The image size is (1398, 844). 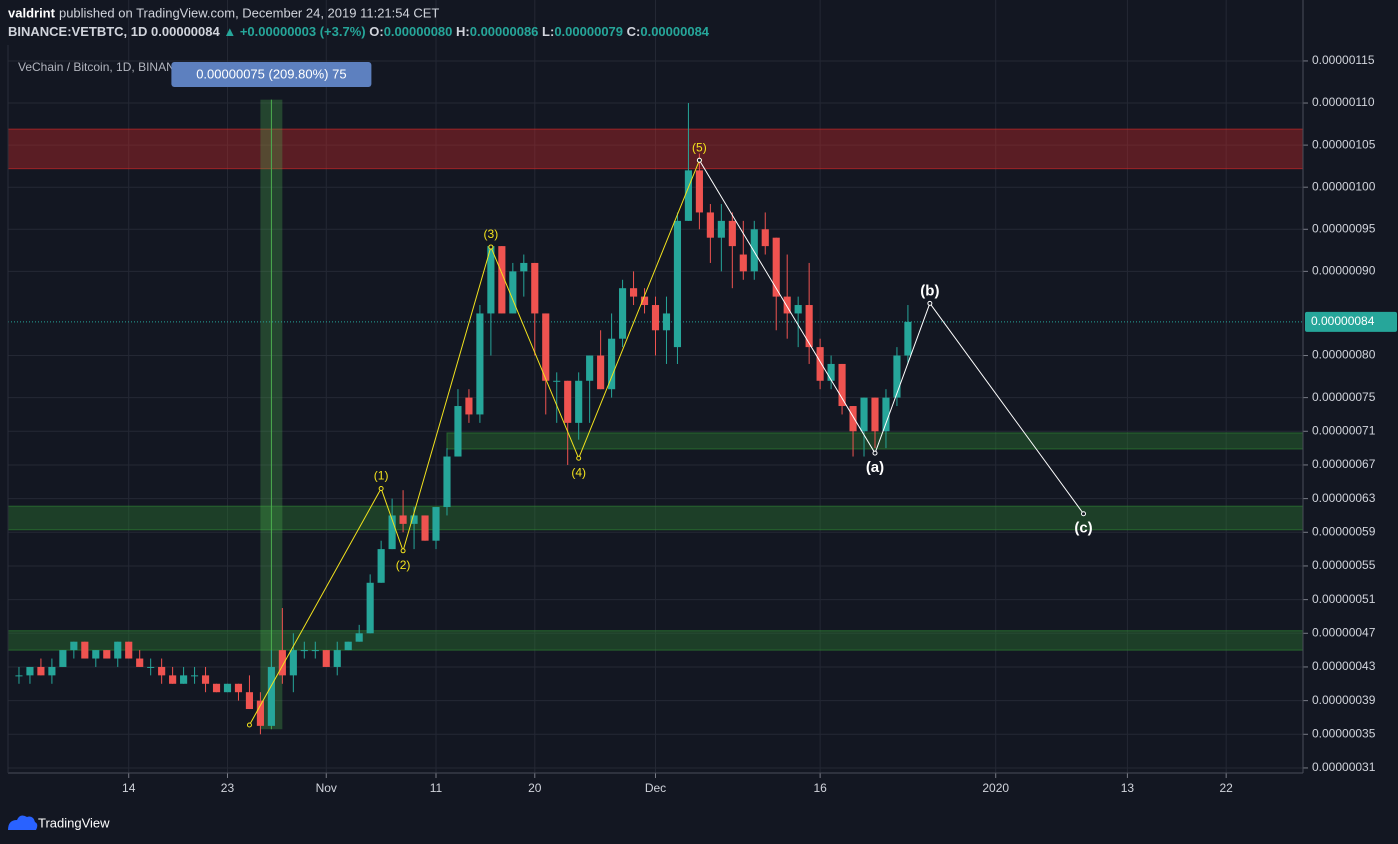 What do you see at coordinates (1343, 102) in the screenshot?
I see `y-tick-label: 0.00000110` at bounding box center [1343, 102].